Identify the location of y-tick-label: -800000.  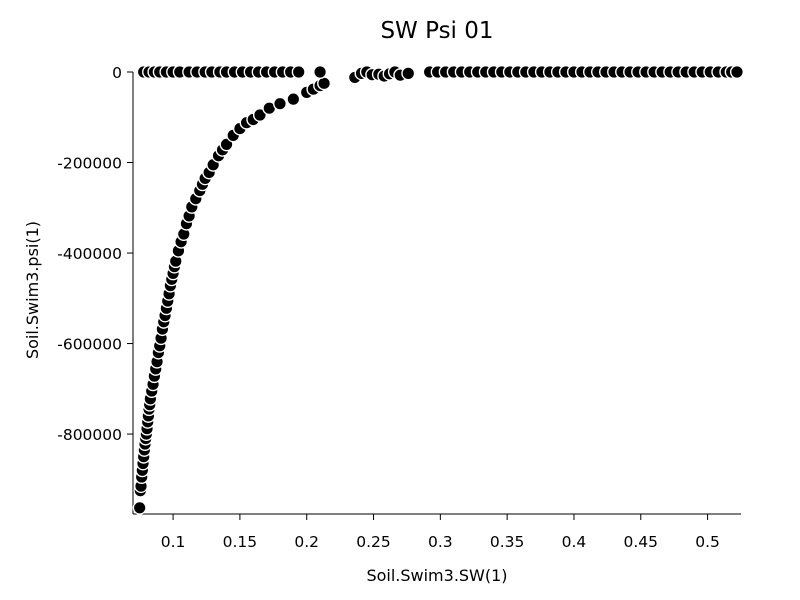
(89, 435).